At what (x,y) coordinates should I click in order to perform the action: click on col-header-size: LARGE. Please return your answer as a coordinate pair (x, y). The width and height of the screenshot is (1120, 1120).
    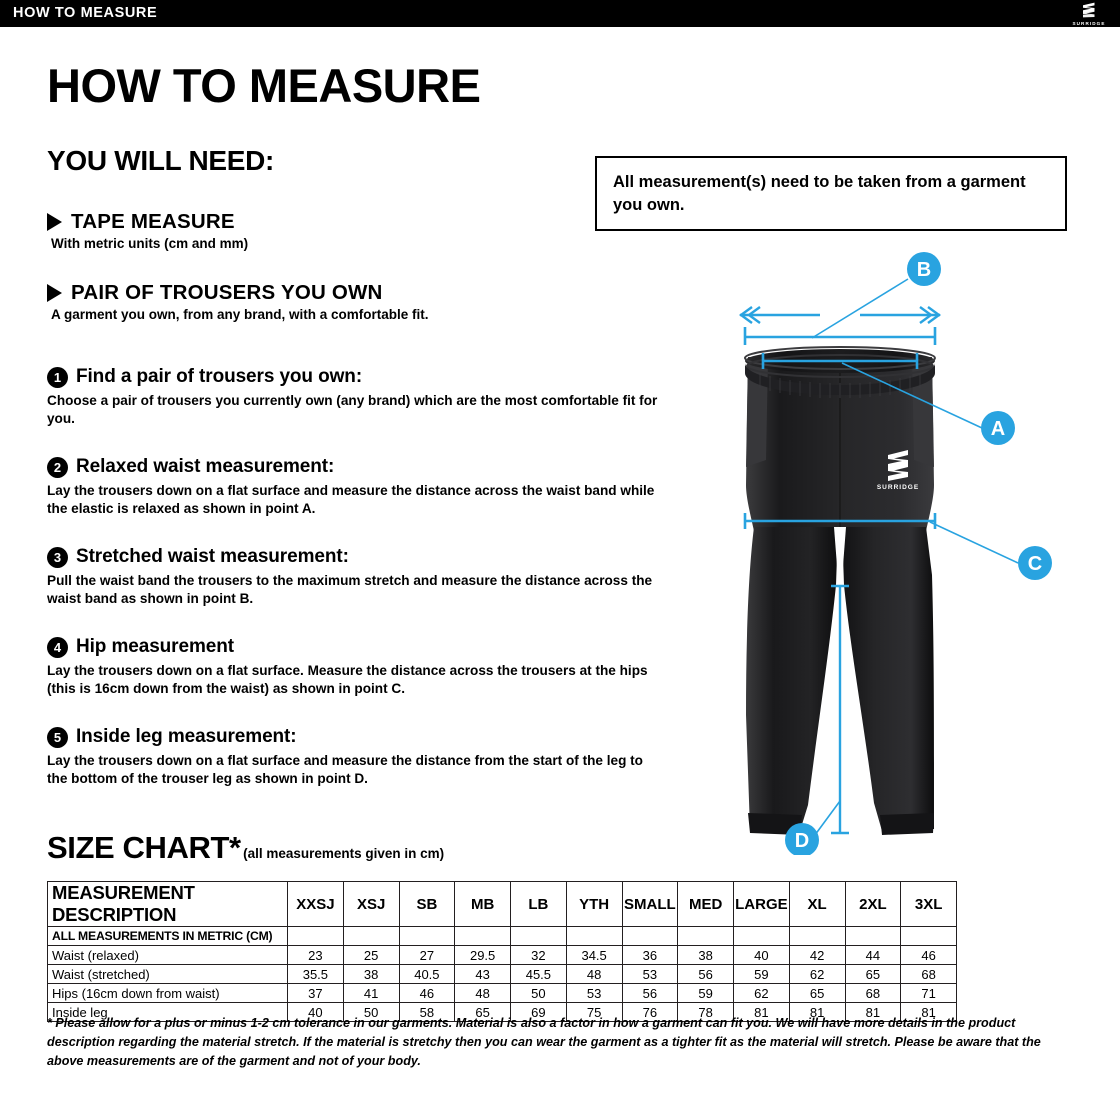
    Looking at the image, I should click on (761, 904).